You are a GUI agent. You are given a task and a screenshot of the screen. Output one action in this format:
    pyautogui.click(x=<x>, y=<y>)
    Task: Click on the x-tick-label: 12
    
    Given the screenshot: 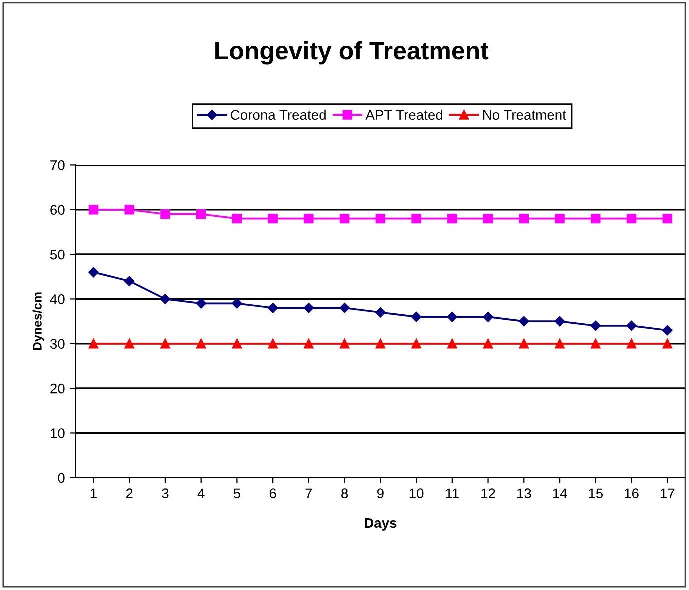 What is the action you would take?
    pyautogui.click(x=489, y=493)
    